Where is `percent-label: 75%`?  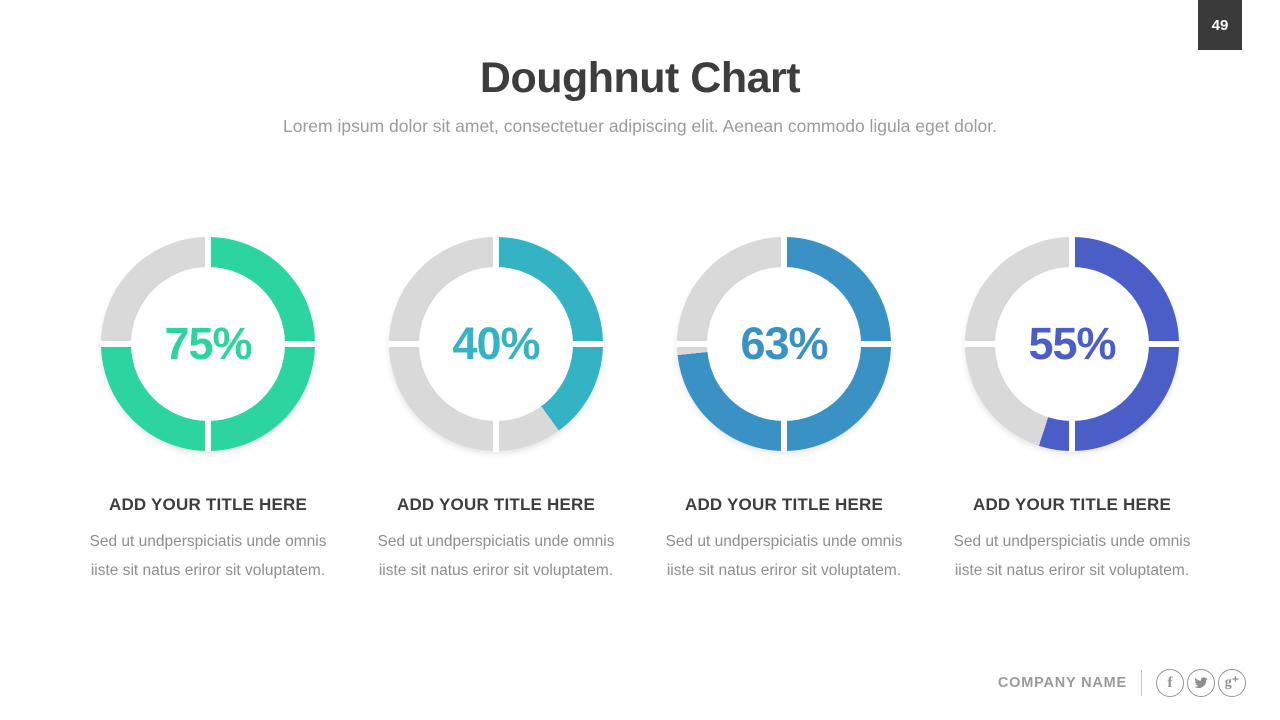
percent-label: 75% is located at coordinates (208, 343).